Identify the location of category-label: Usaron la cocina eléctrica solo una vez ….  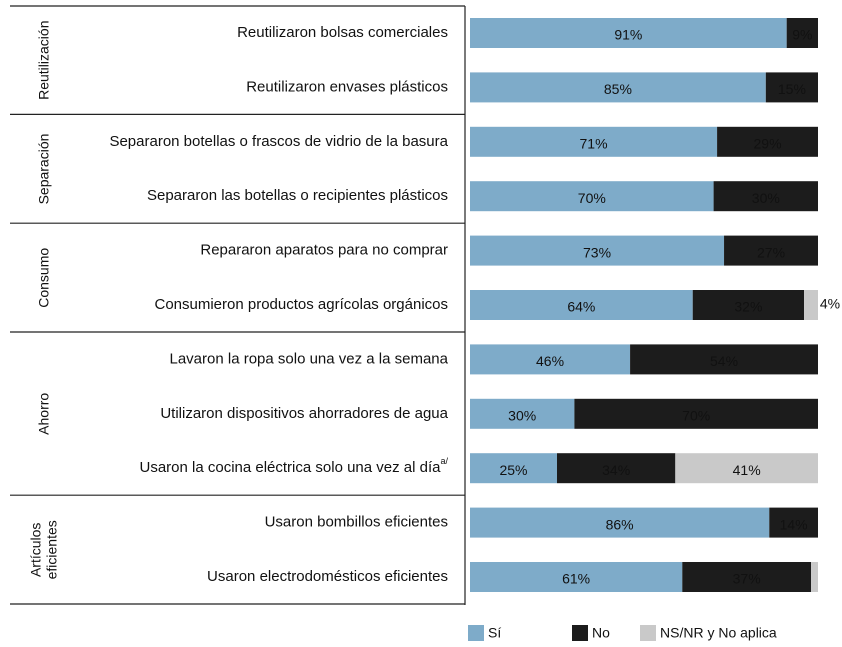
(293, 467).